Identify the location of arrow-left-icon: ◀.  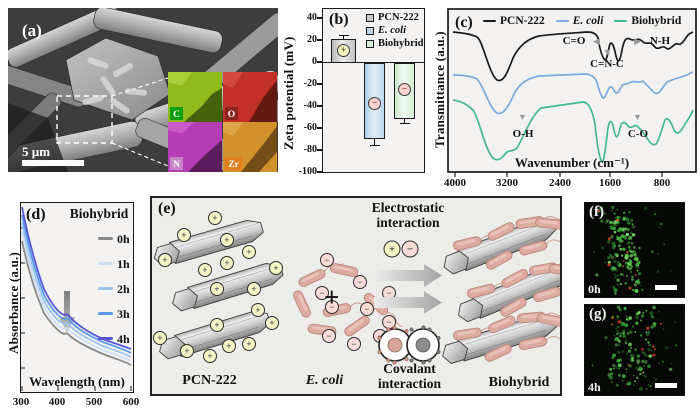
(596, 41).